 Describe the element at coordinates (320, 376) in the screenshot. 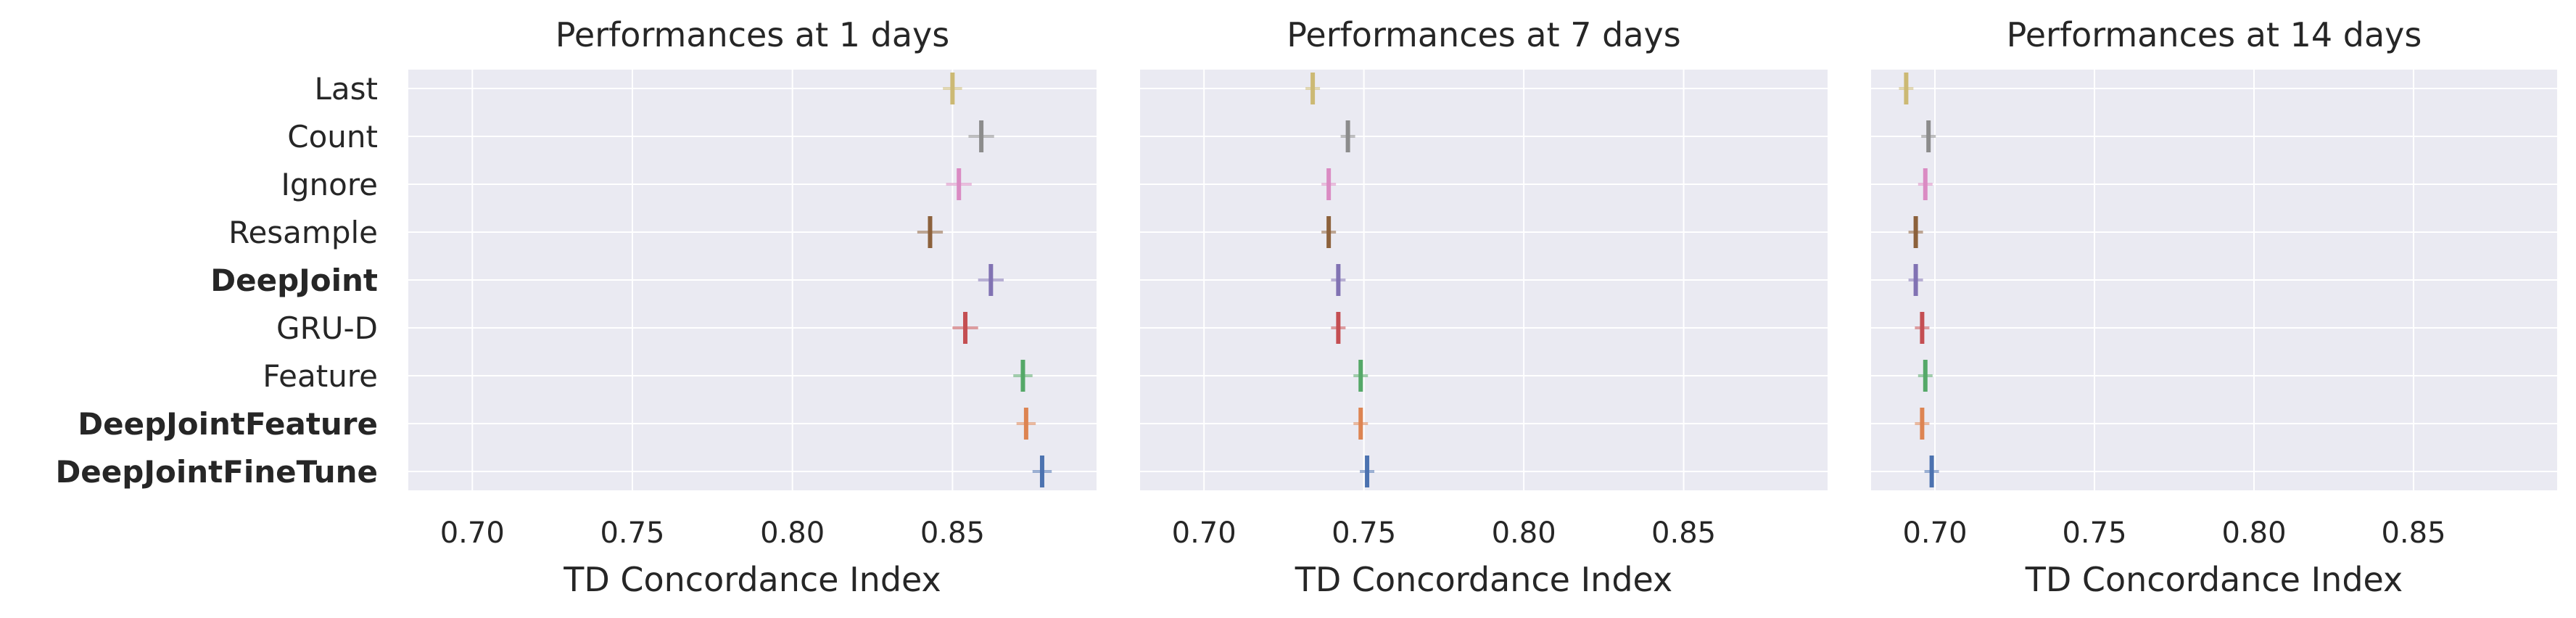

I see `y-tick-label: Feature` at that location.